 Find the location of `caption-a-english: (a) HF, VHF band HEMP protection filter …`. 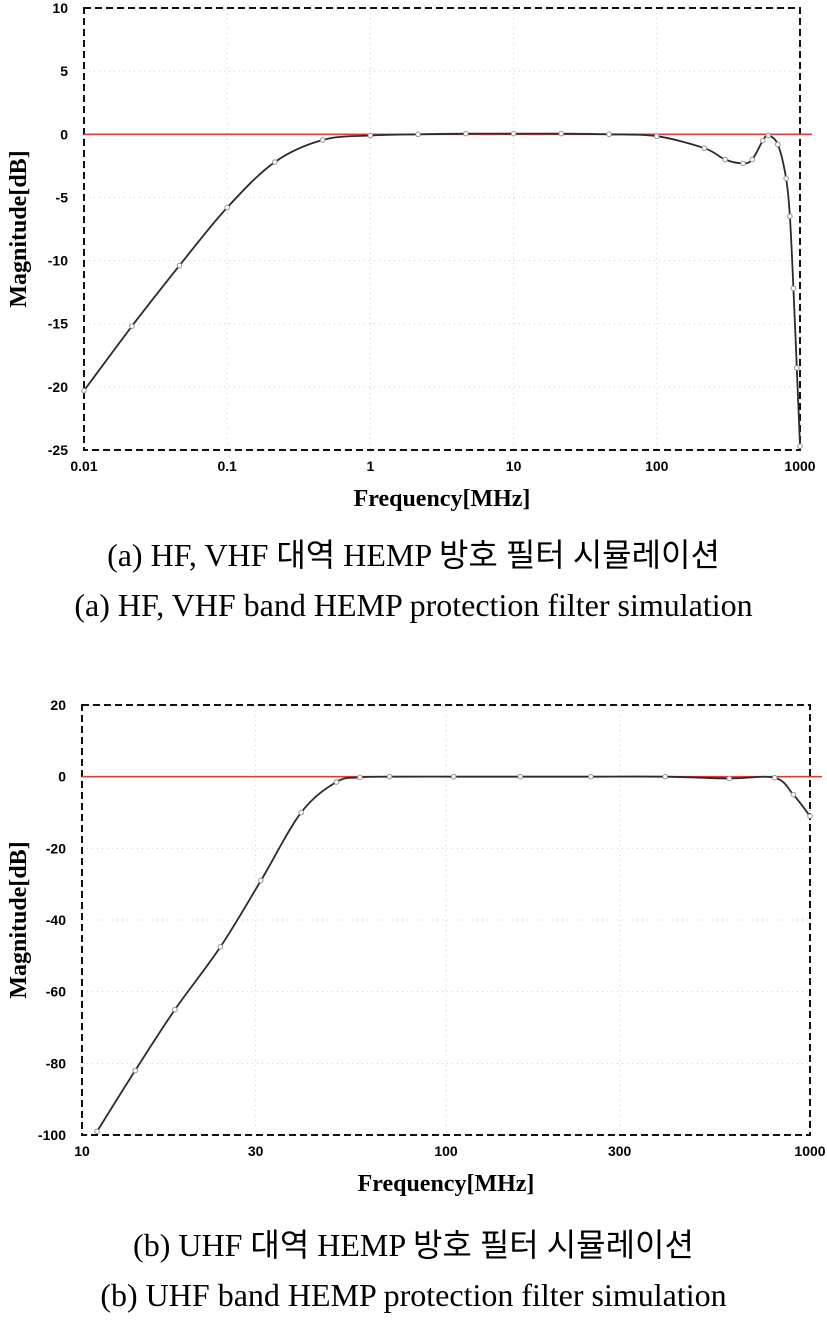

caption-a-english: (a) HF, VHF band HEMP protection filter … is located at coordinates (413, 605).